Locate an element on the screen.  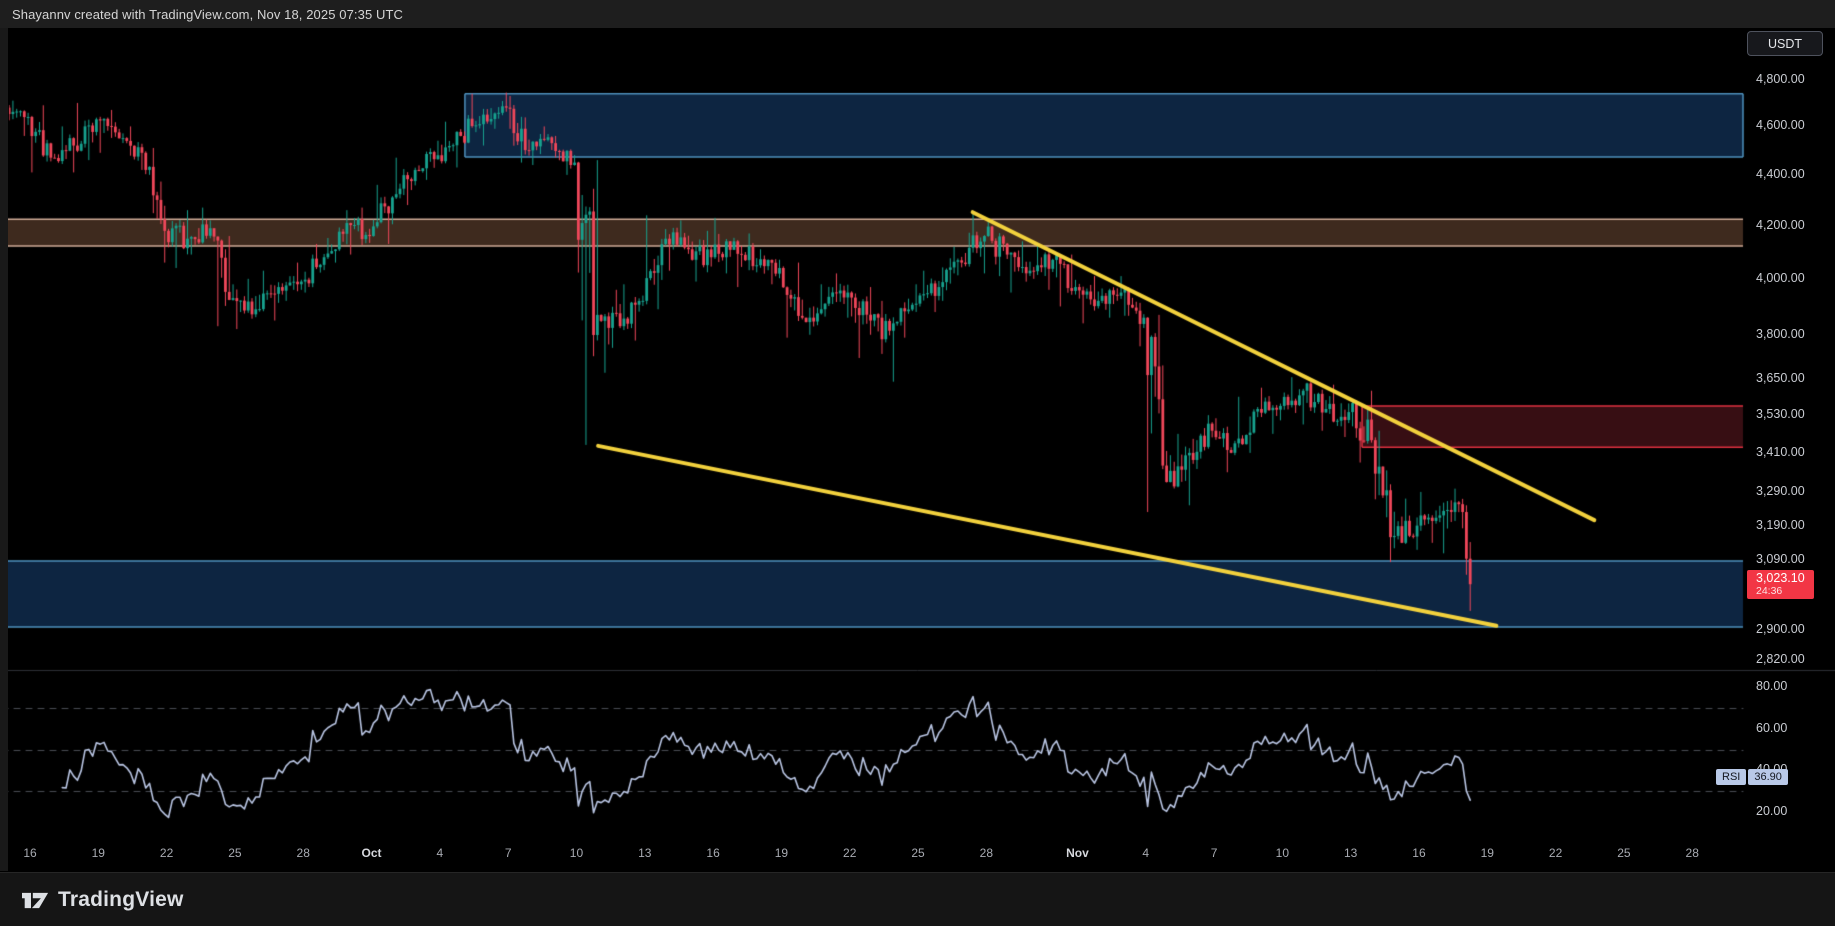
time-tick-label: Oct is located at coordinates (371, 853).